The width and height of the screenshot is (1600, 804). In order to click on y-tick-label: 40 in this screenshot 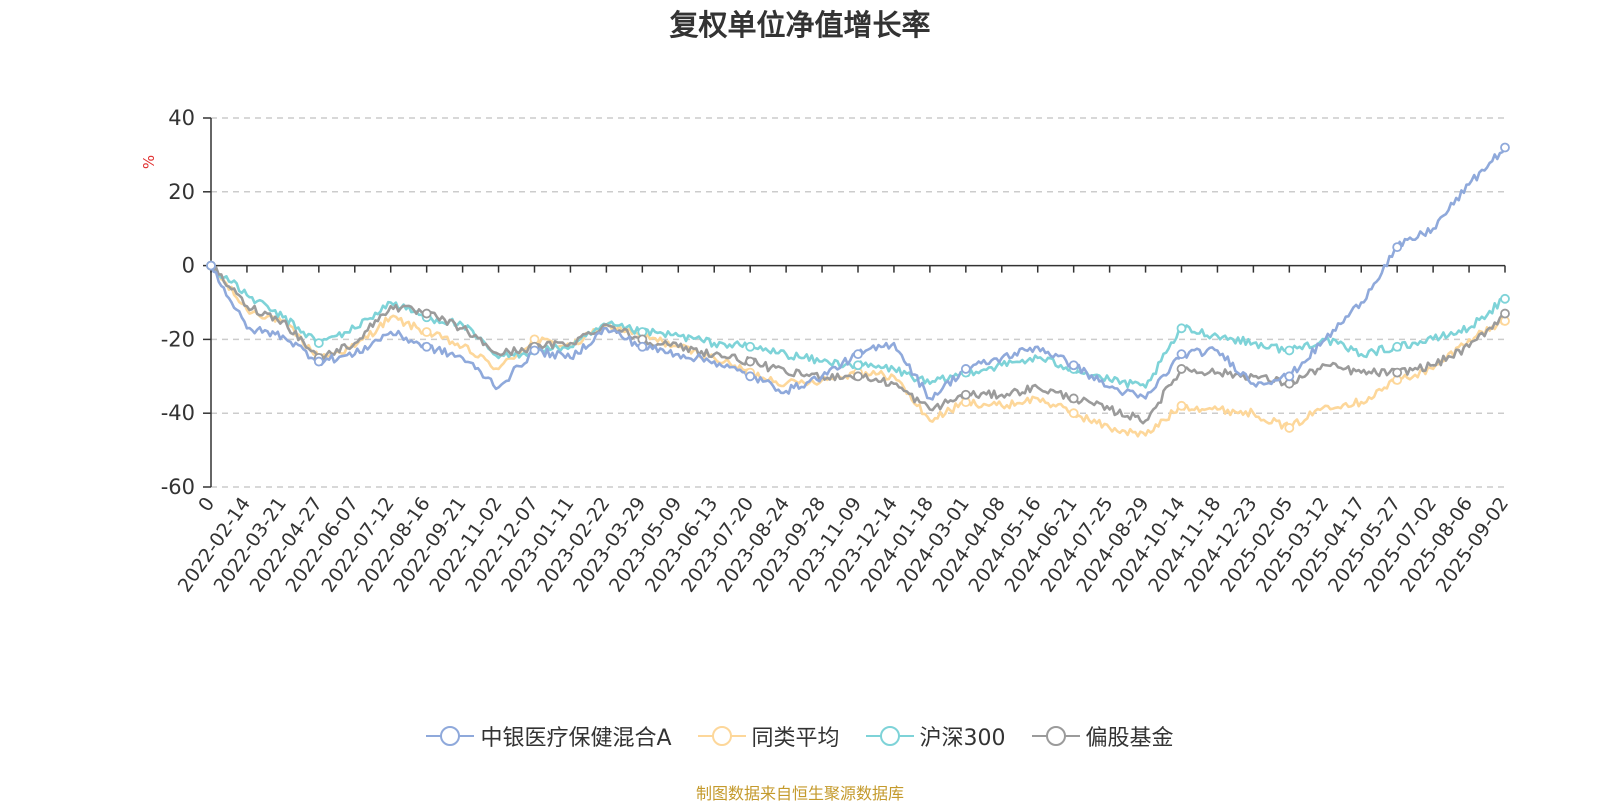, I will do `click(181, 118)`.